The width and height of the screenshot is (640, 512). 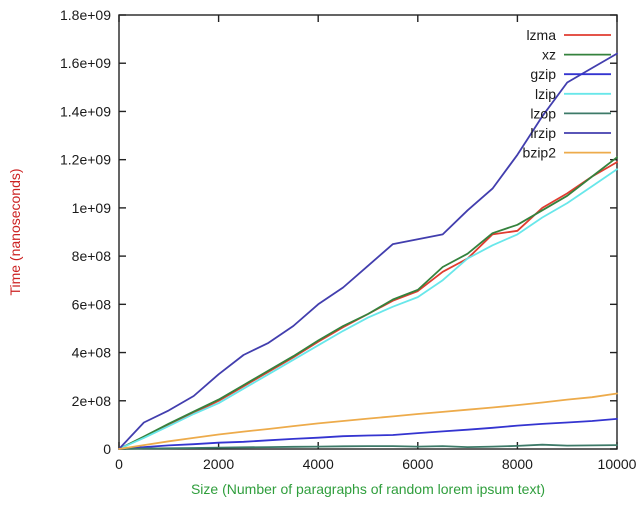 What do you see at coordinates (517, 464) in the screenshot?
I see `x-tick-label: 8000` at bounding box center [517, 464].